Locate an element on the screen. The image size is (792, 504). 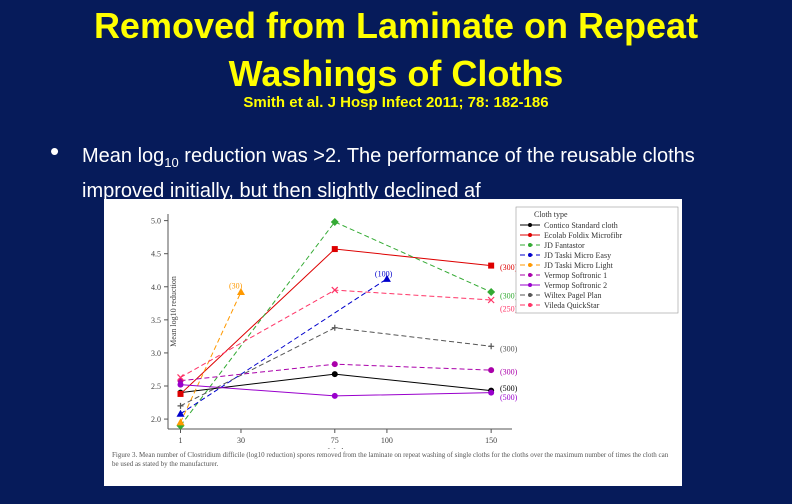
legend-entry: Vermop Softronic 1 is located at coordinates (575, 275).